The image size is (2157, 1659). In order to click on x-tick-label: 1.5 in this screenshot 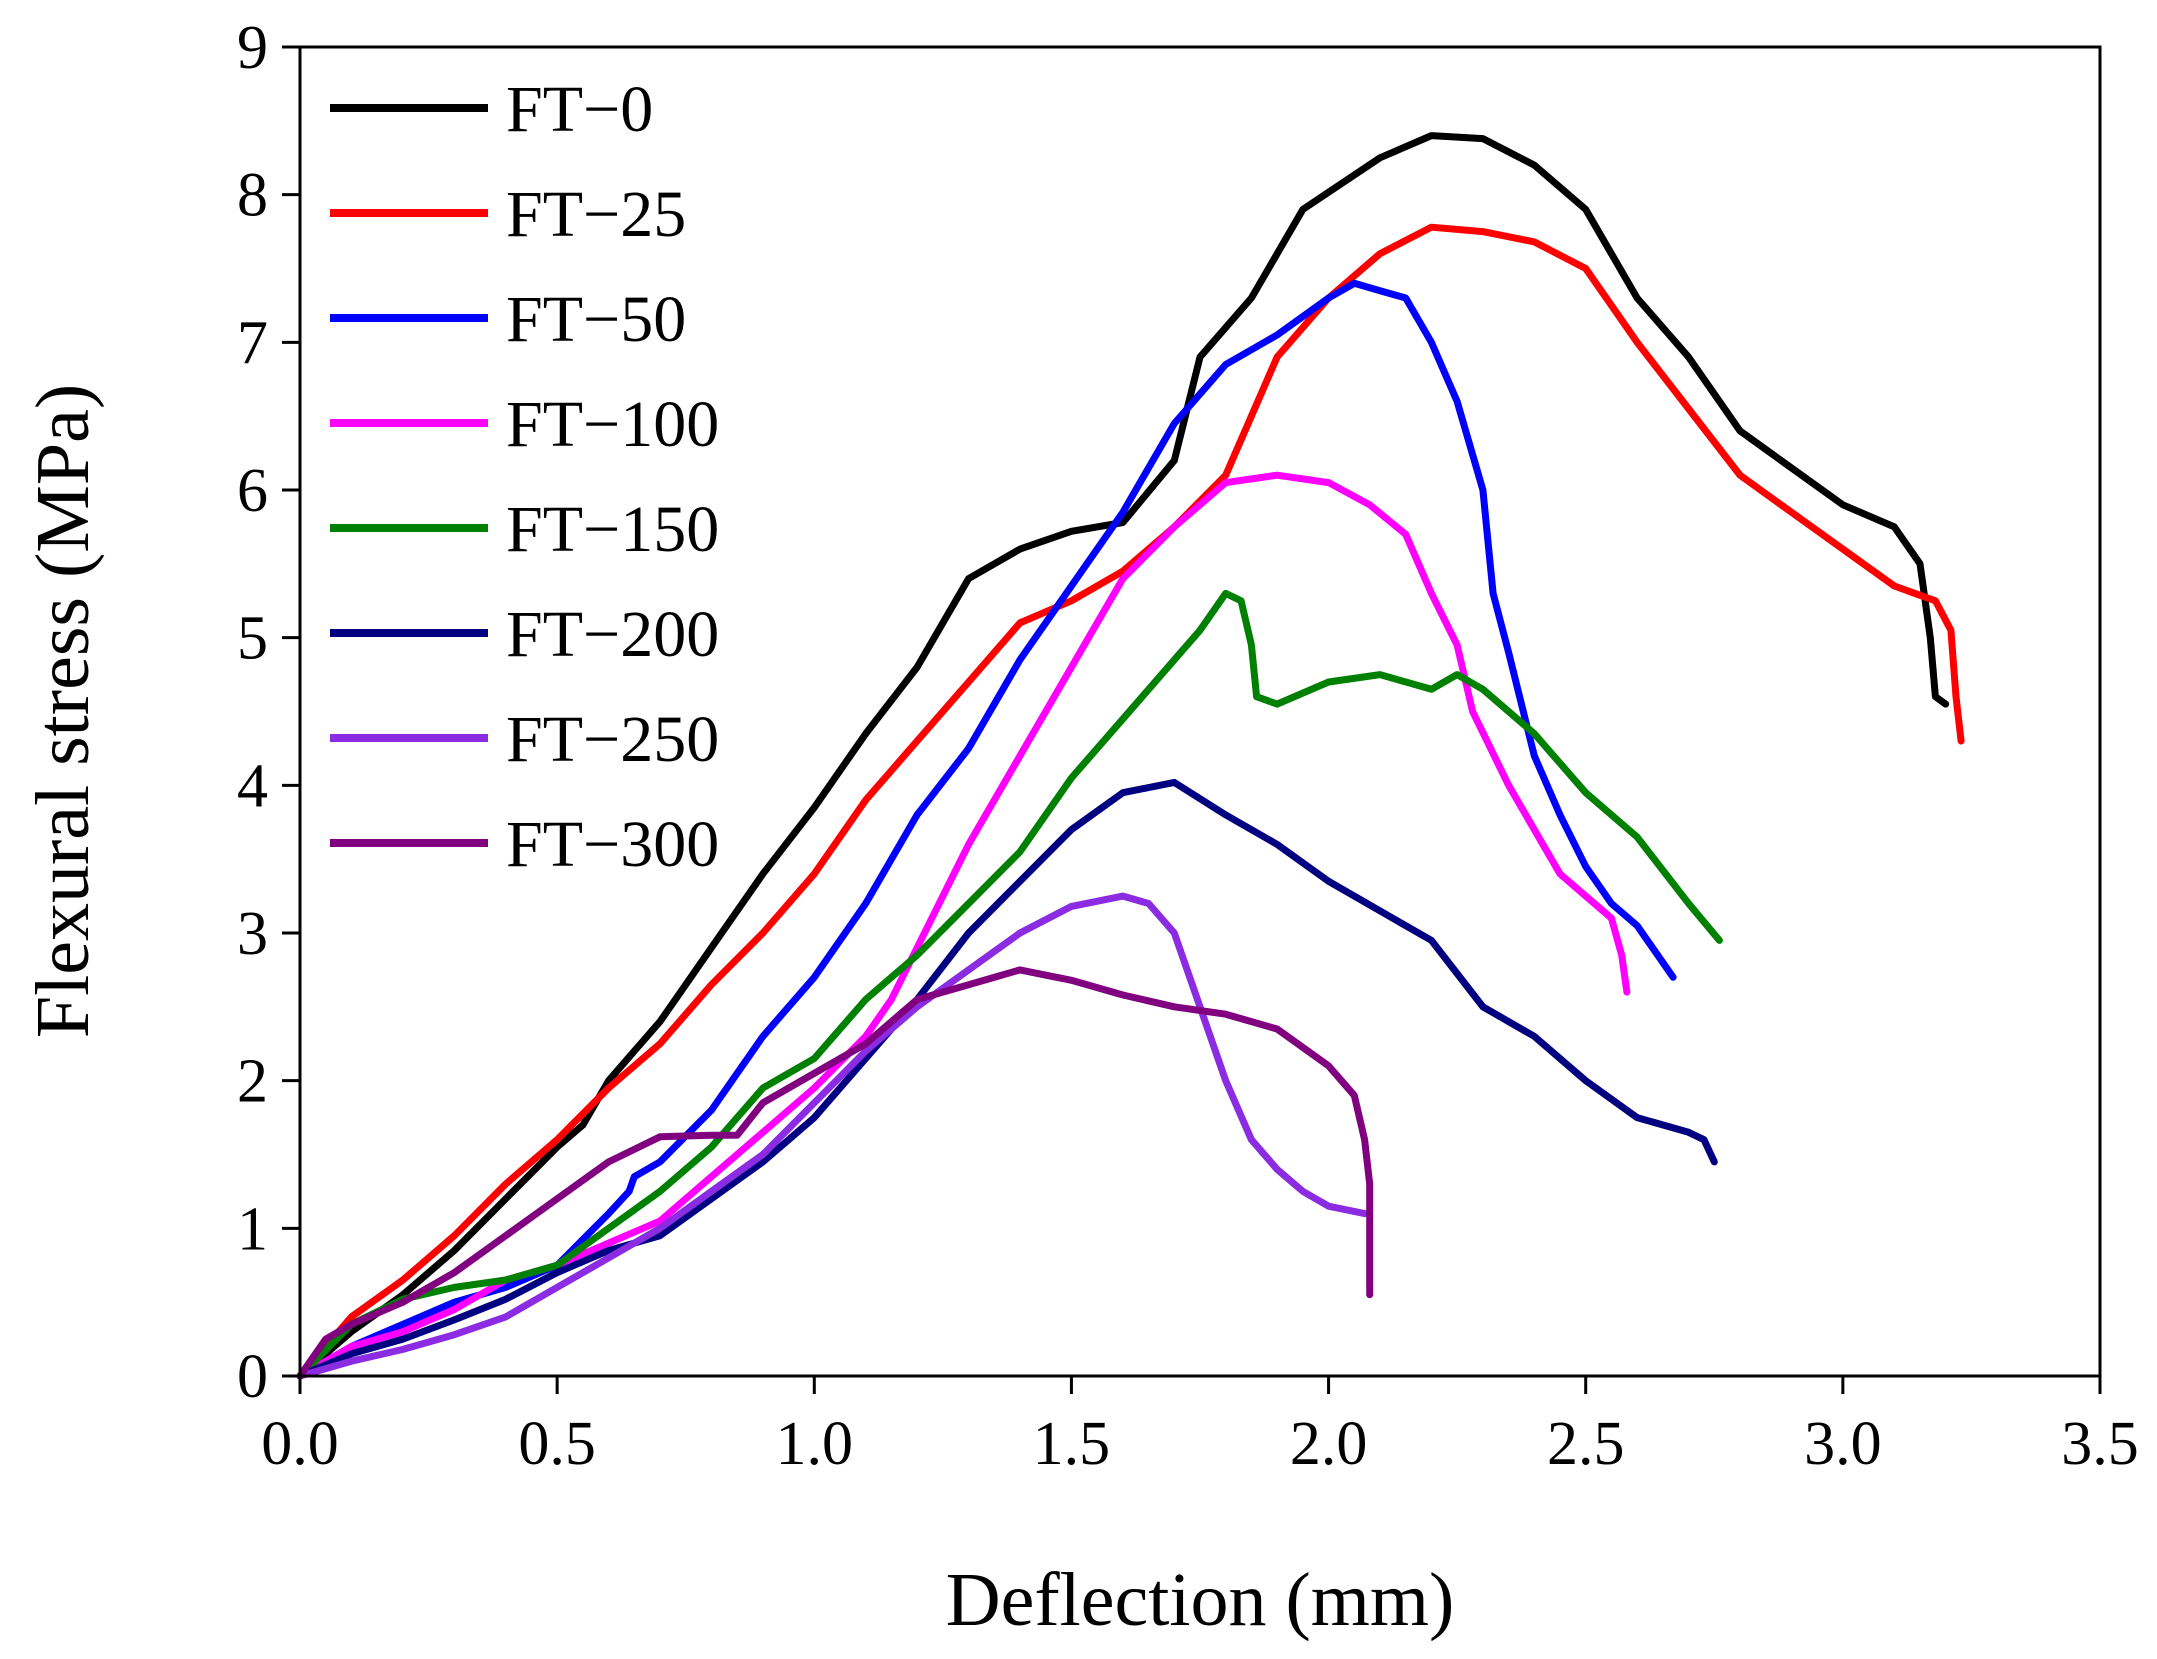, I will do `click(1072, 1444)`.